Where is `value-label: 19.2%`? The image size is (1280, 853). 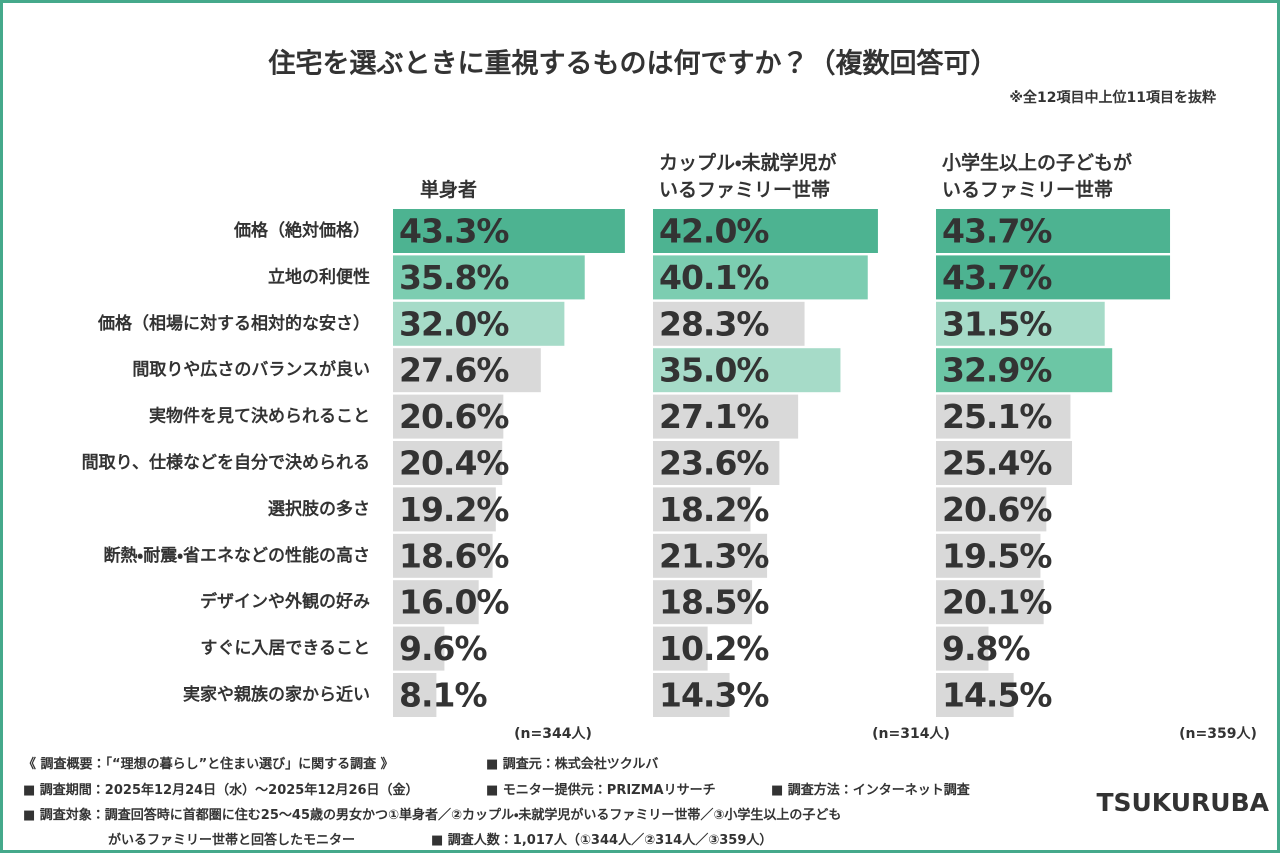 value-label: 19.2% is located at coordinates (454, 509).